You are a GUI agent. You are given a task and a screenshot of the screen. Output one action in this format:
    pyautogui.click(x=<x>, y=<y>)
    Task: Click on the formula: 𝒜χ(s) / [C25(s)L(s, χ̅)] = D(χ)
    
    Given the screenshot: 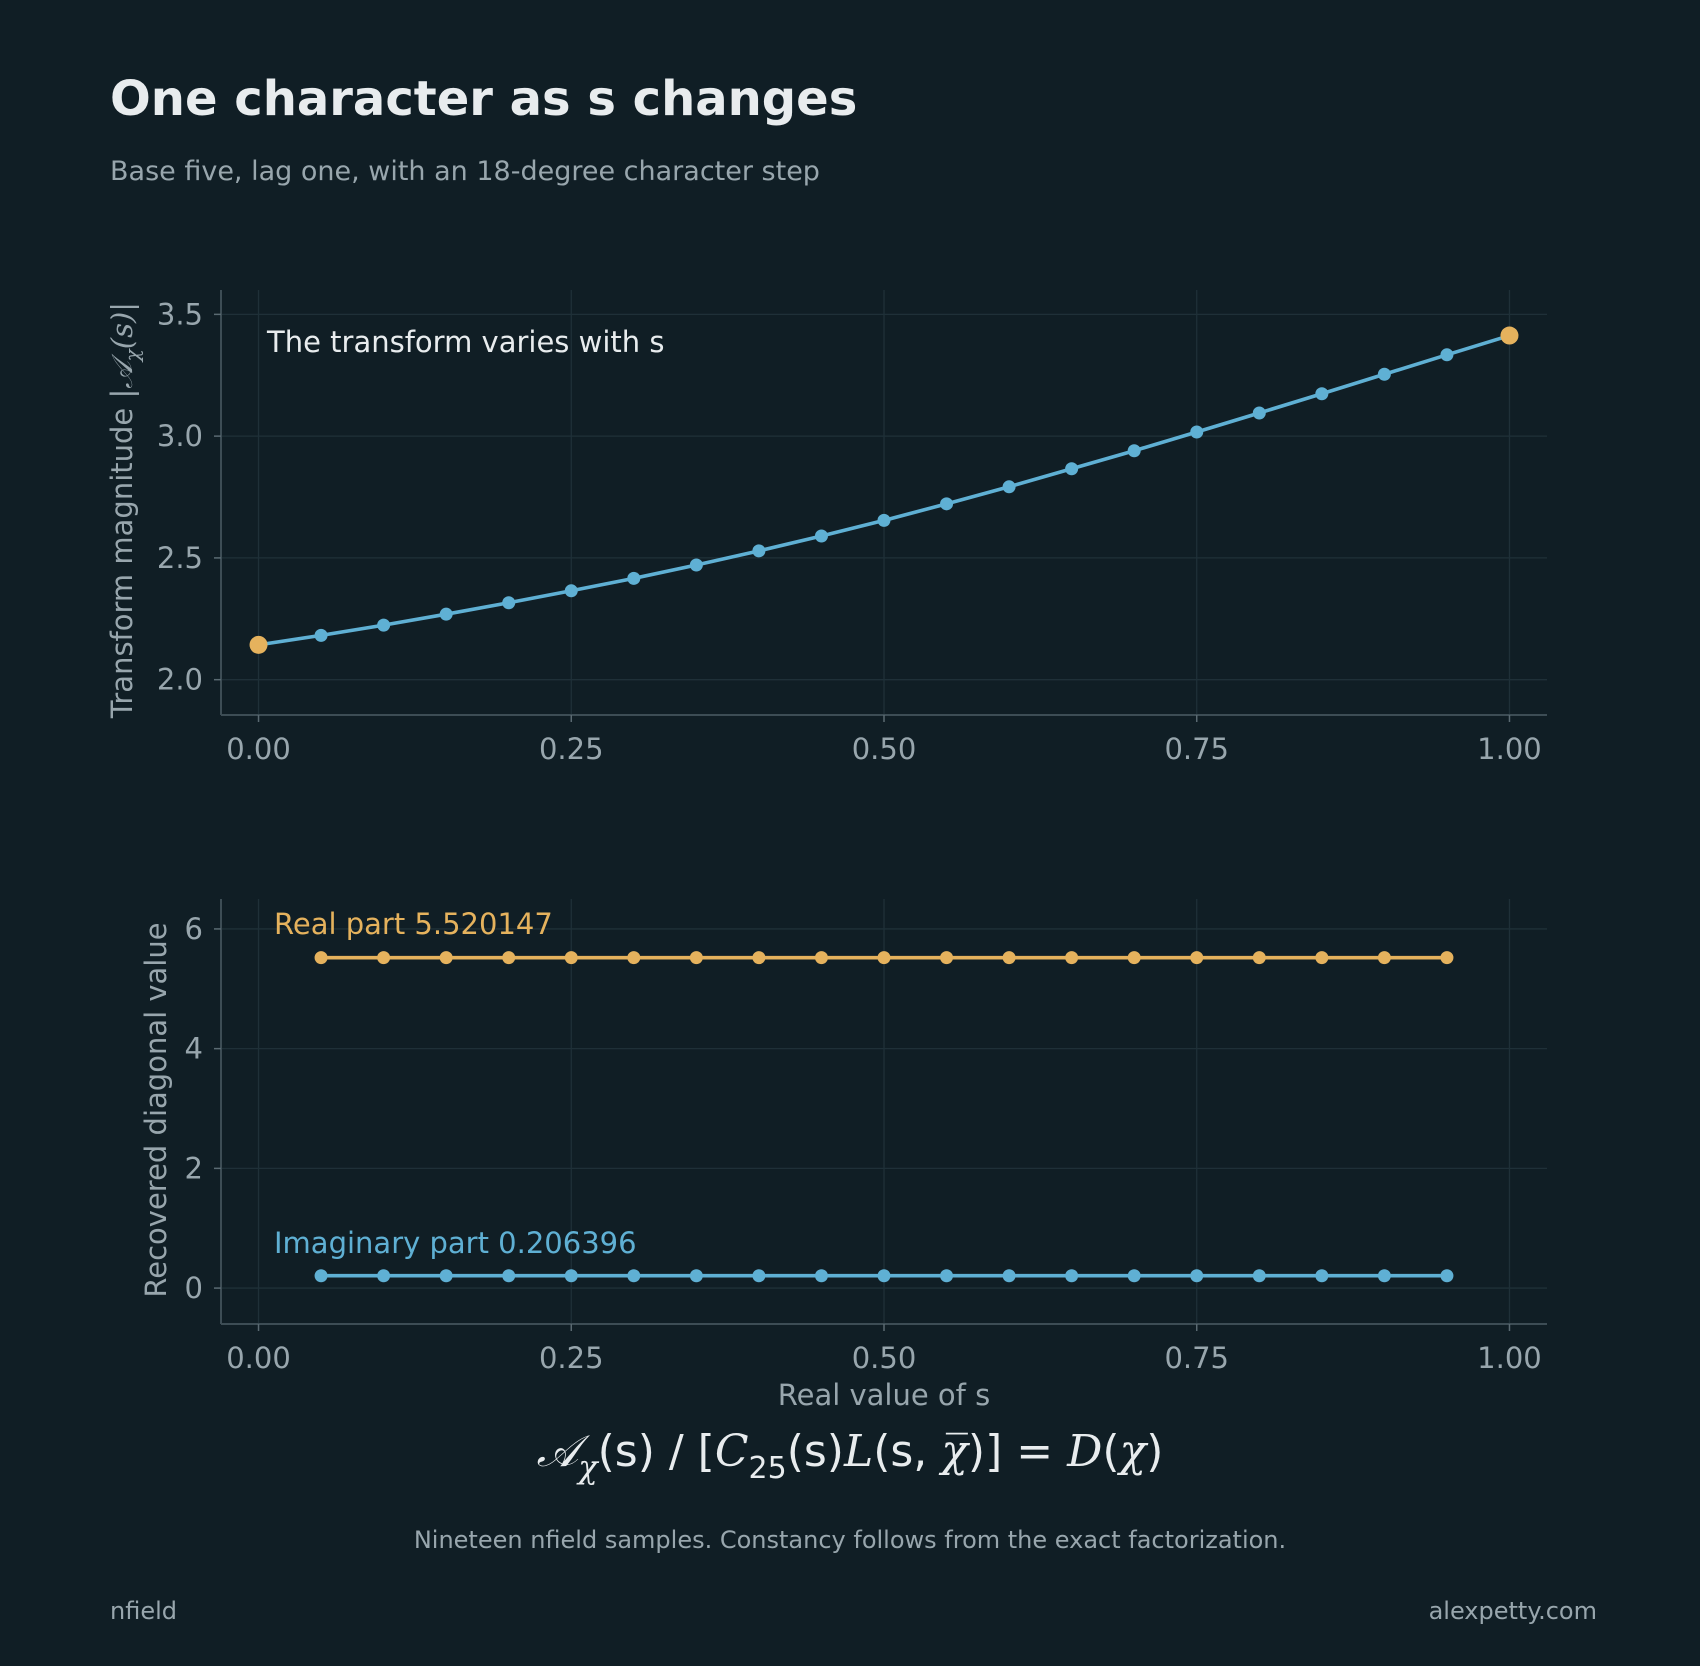 What is the action you would take?
    pyautogui.click(x=850, y=1456)
    